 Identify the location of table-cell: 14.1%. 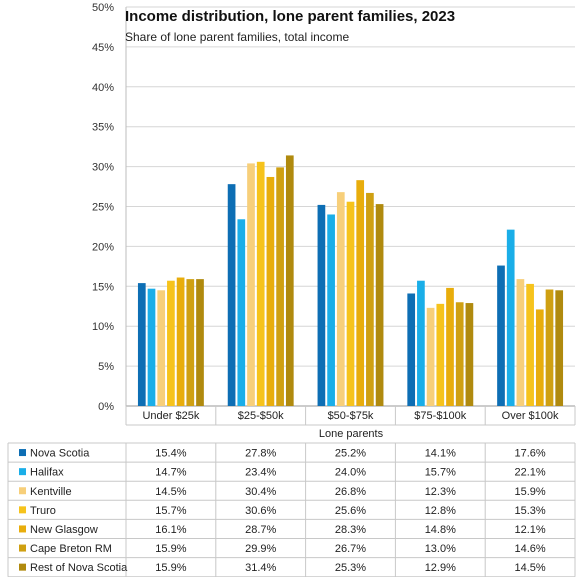
(440, 454).